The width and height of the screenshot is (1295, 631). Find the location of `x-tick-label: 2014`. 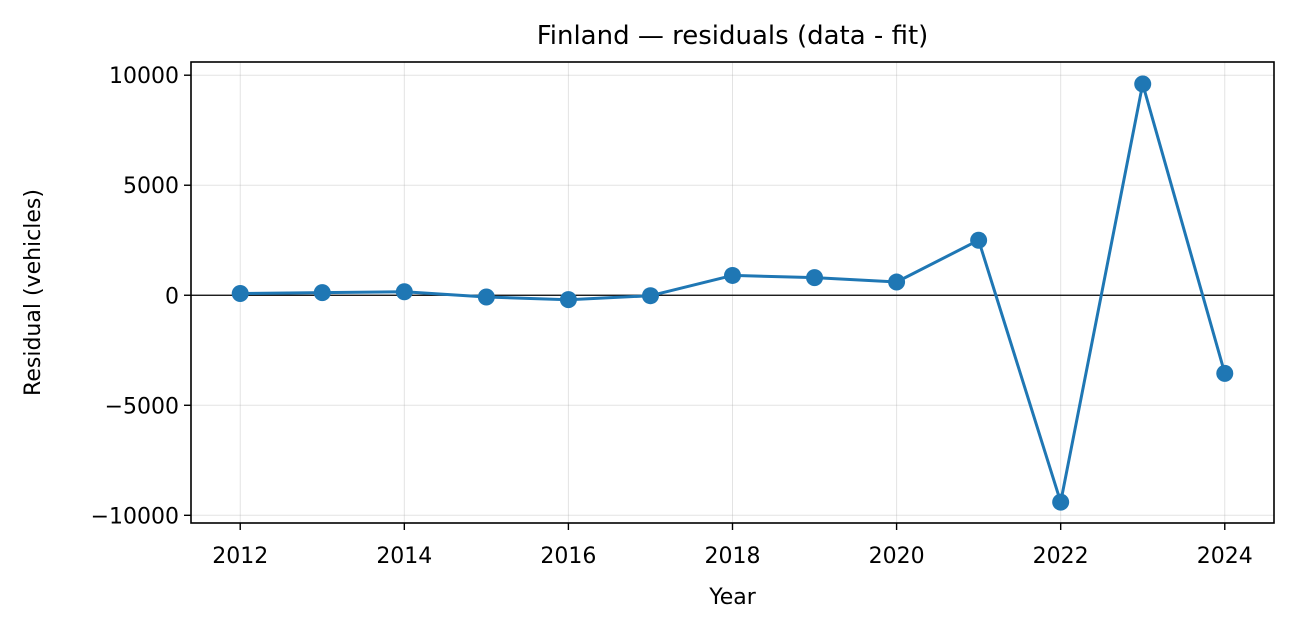

x-tick-label: 2014 is located at coordinates (404, 556).